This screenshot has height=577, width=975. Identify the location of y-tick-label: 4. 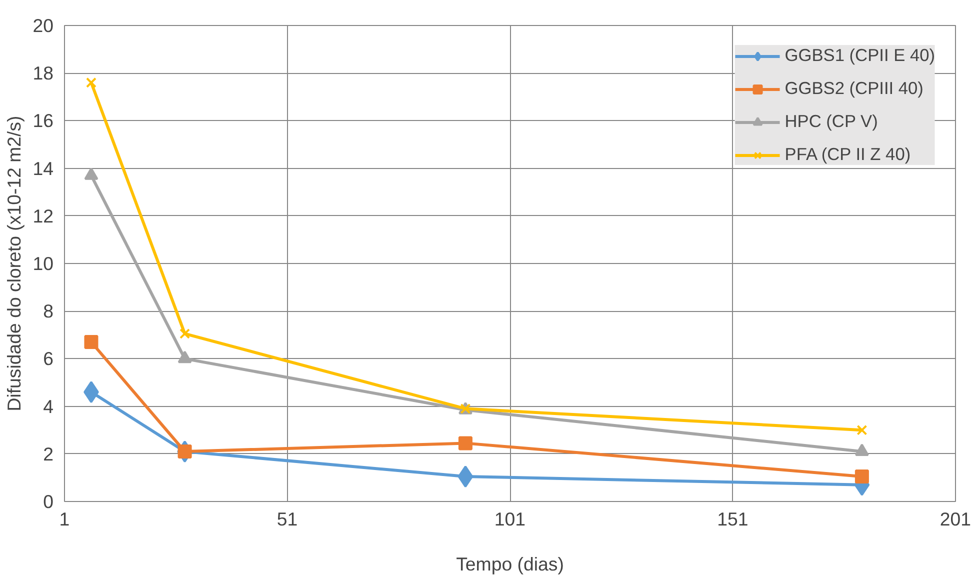
(48, 406).